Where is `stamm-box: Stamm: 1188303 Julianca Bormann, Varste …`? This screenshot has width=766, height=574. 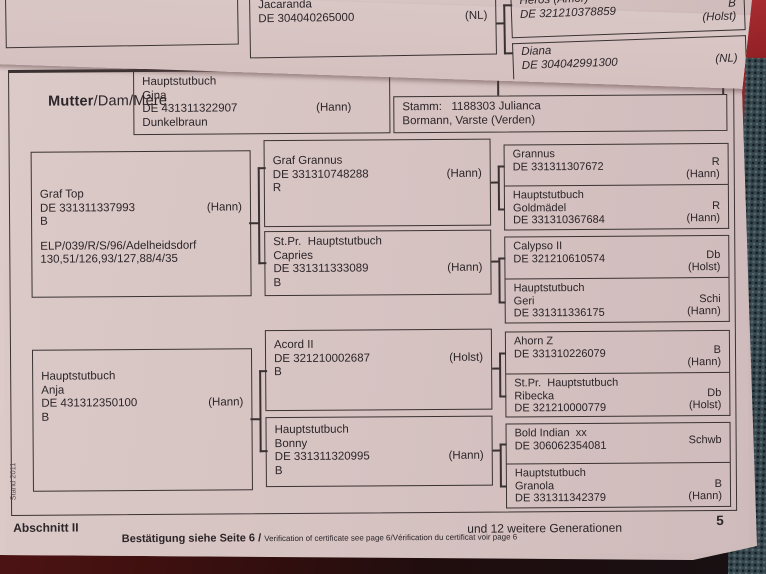
stamm-box: Stamm: 1188303 Julianca Bormann, Varste … is located at coordinates (560, 113).